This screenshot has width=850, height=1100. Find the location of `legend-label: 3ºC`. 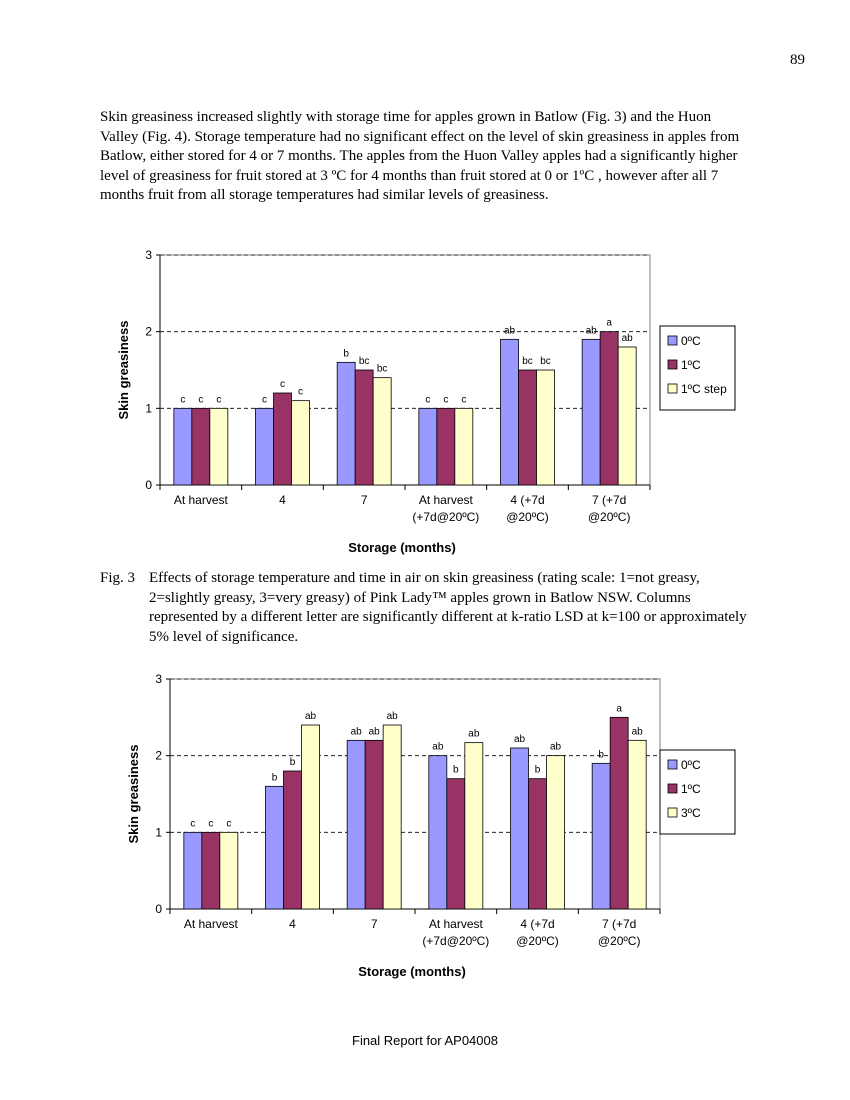

legend-label: 3ºC is located at coordinates (691, 813).